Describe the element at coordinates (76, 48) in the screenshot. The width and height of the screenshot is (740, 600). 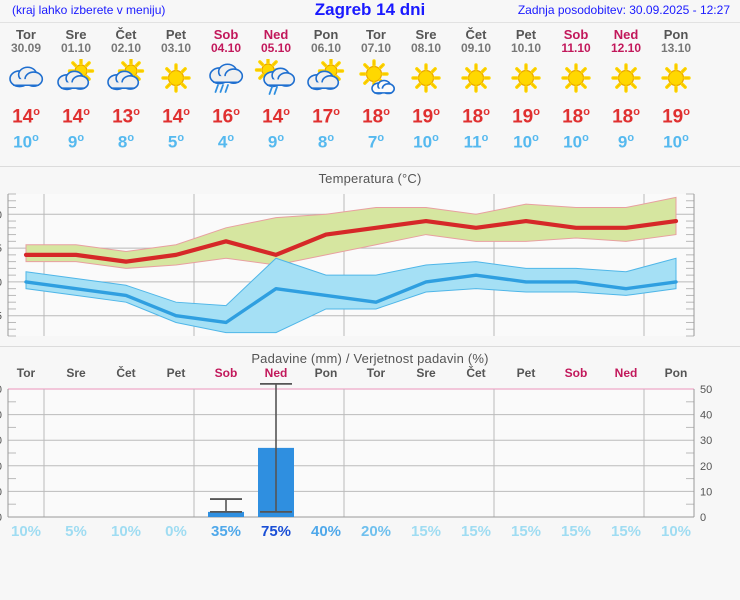
I see `day-date: 01.10` at that location.